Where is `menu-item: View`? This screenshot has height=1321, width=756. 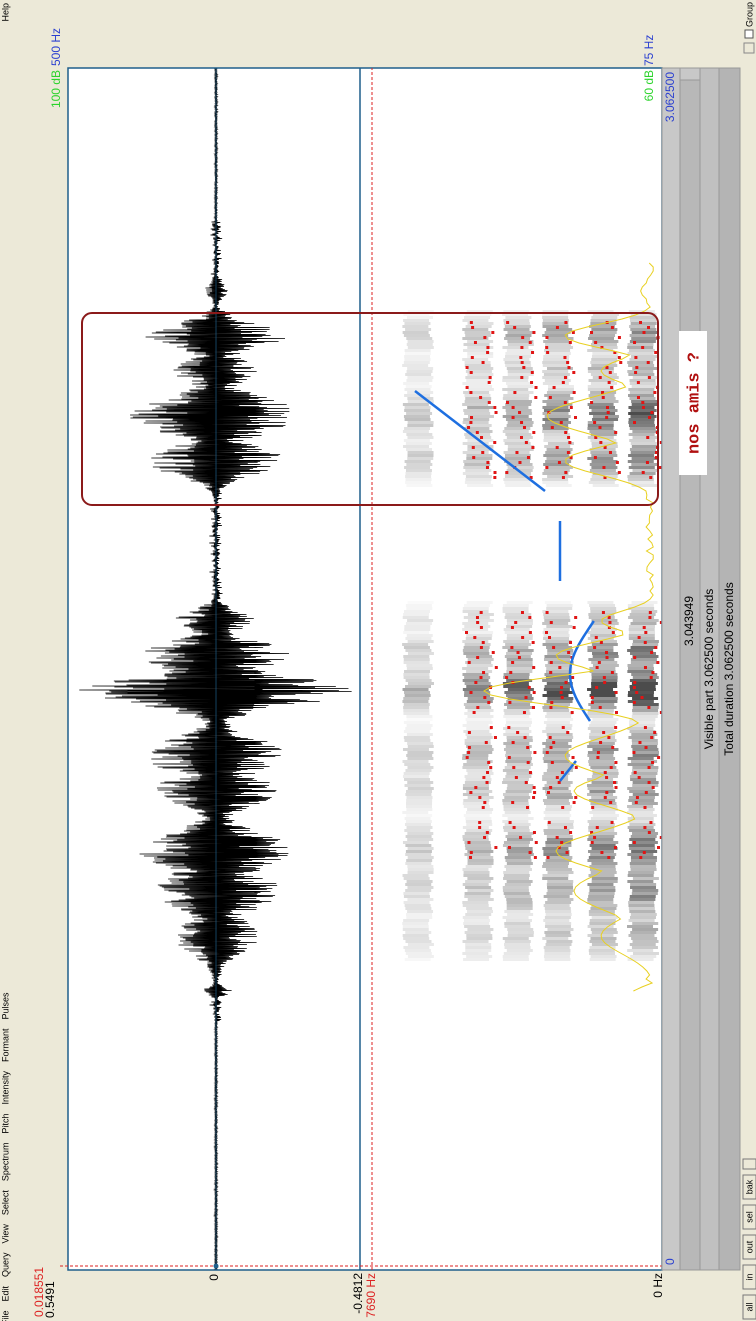
menu-item: View is located at coordinates (5, 1234).